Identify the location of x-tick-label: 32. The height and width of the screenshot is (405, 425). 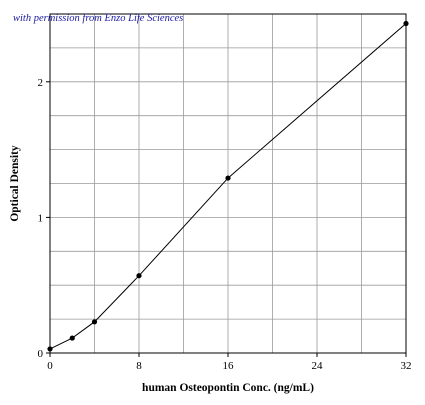
(406, 366).